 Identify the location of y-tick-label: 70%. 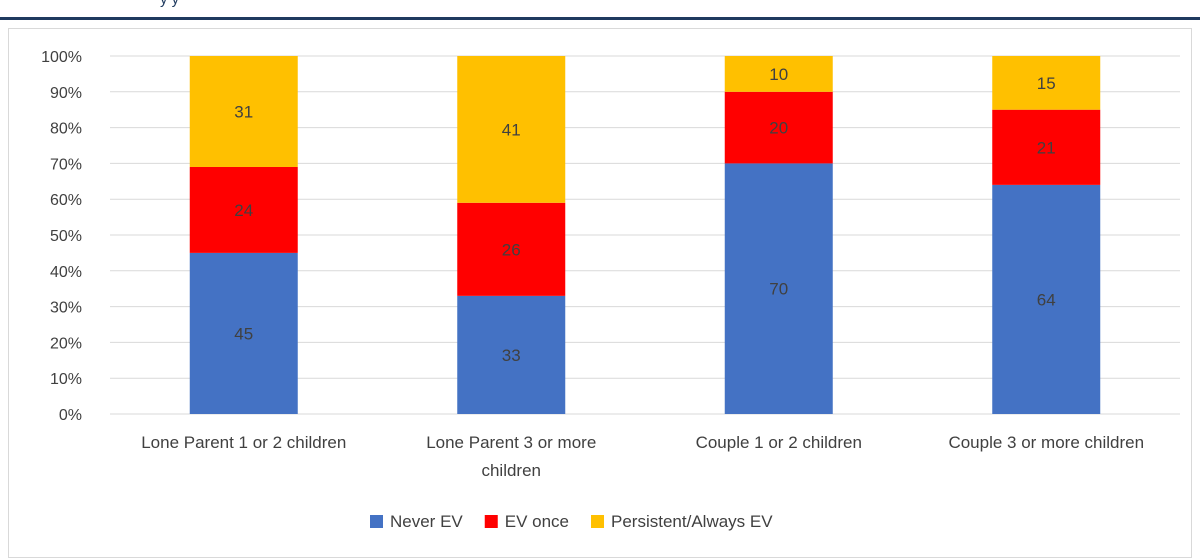
(66, 164).